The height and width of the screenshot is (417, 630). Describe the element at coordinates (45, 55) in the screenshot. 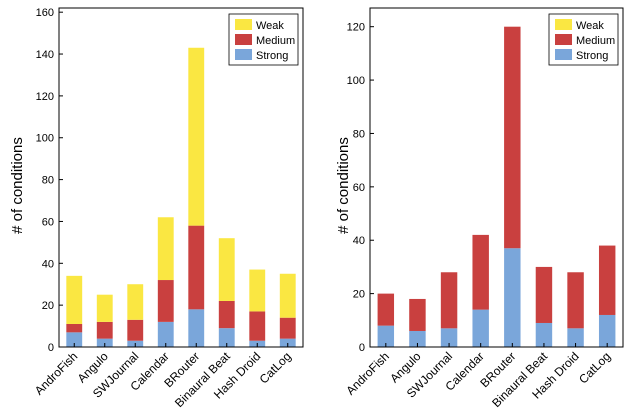

I see `y-tick-label: 140` at that location.